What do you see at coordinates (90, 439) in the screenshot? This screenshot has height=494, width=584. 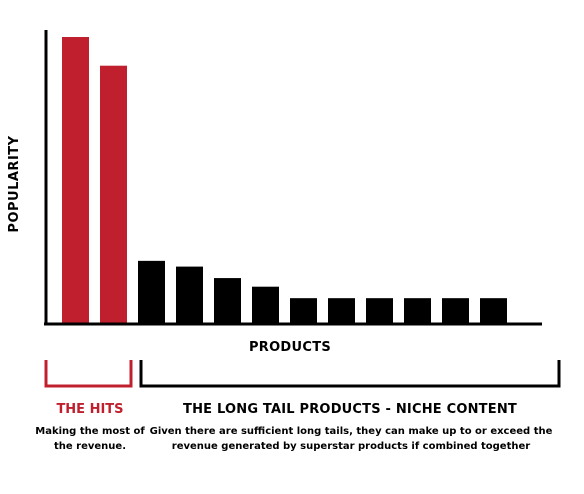 I see `hits-description: Making the most of the revenue.` at bounding box center [90, 439].